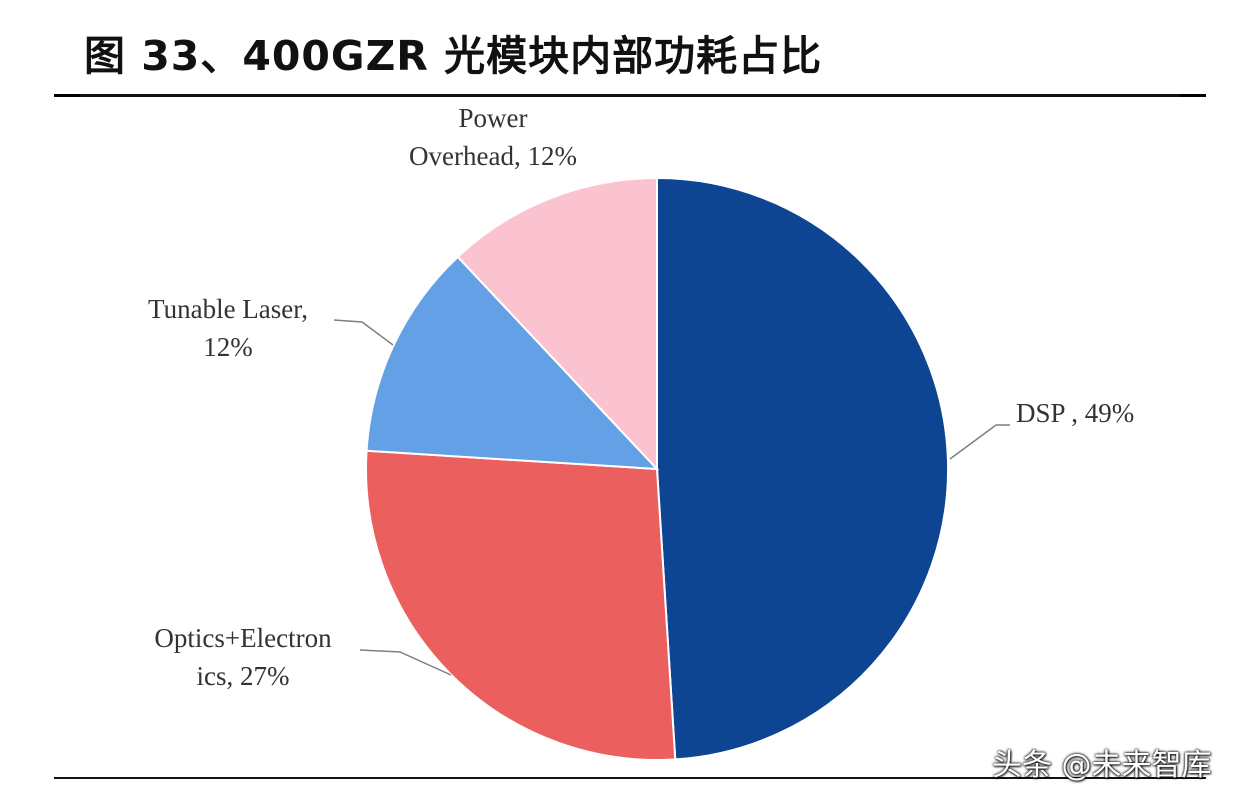 Image resolution: width=1244 pixels, height=796 pixels. What do you see at coordinates (453, 56) in the screenshot?
I see `page-title: 图 33、400GZR 光模块内部功耗占比` at bounding box center [453, 56].